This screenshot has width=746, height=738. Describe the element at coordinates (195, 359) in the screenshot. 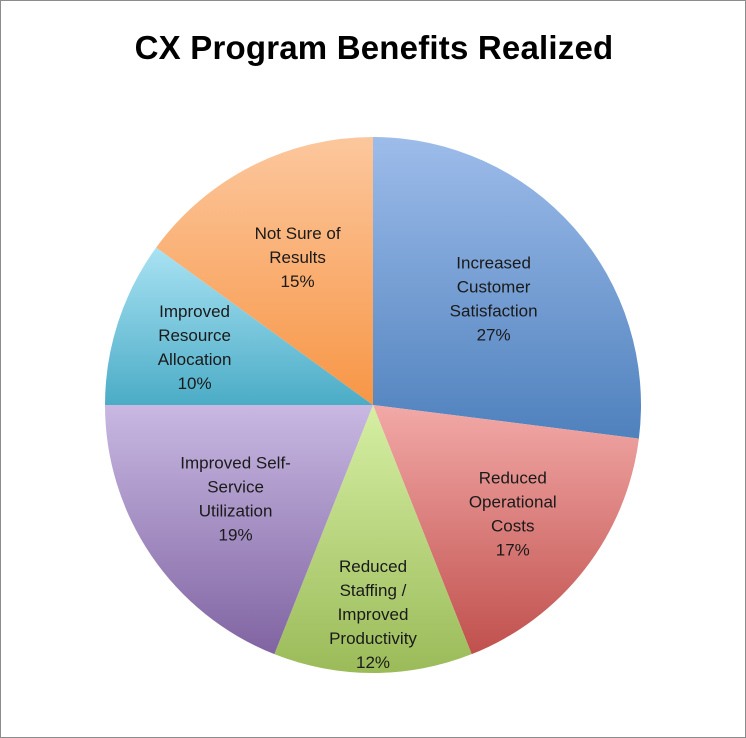

I see `slice-label-line: Allocation` at that location.